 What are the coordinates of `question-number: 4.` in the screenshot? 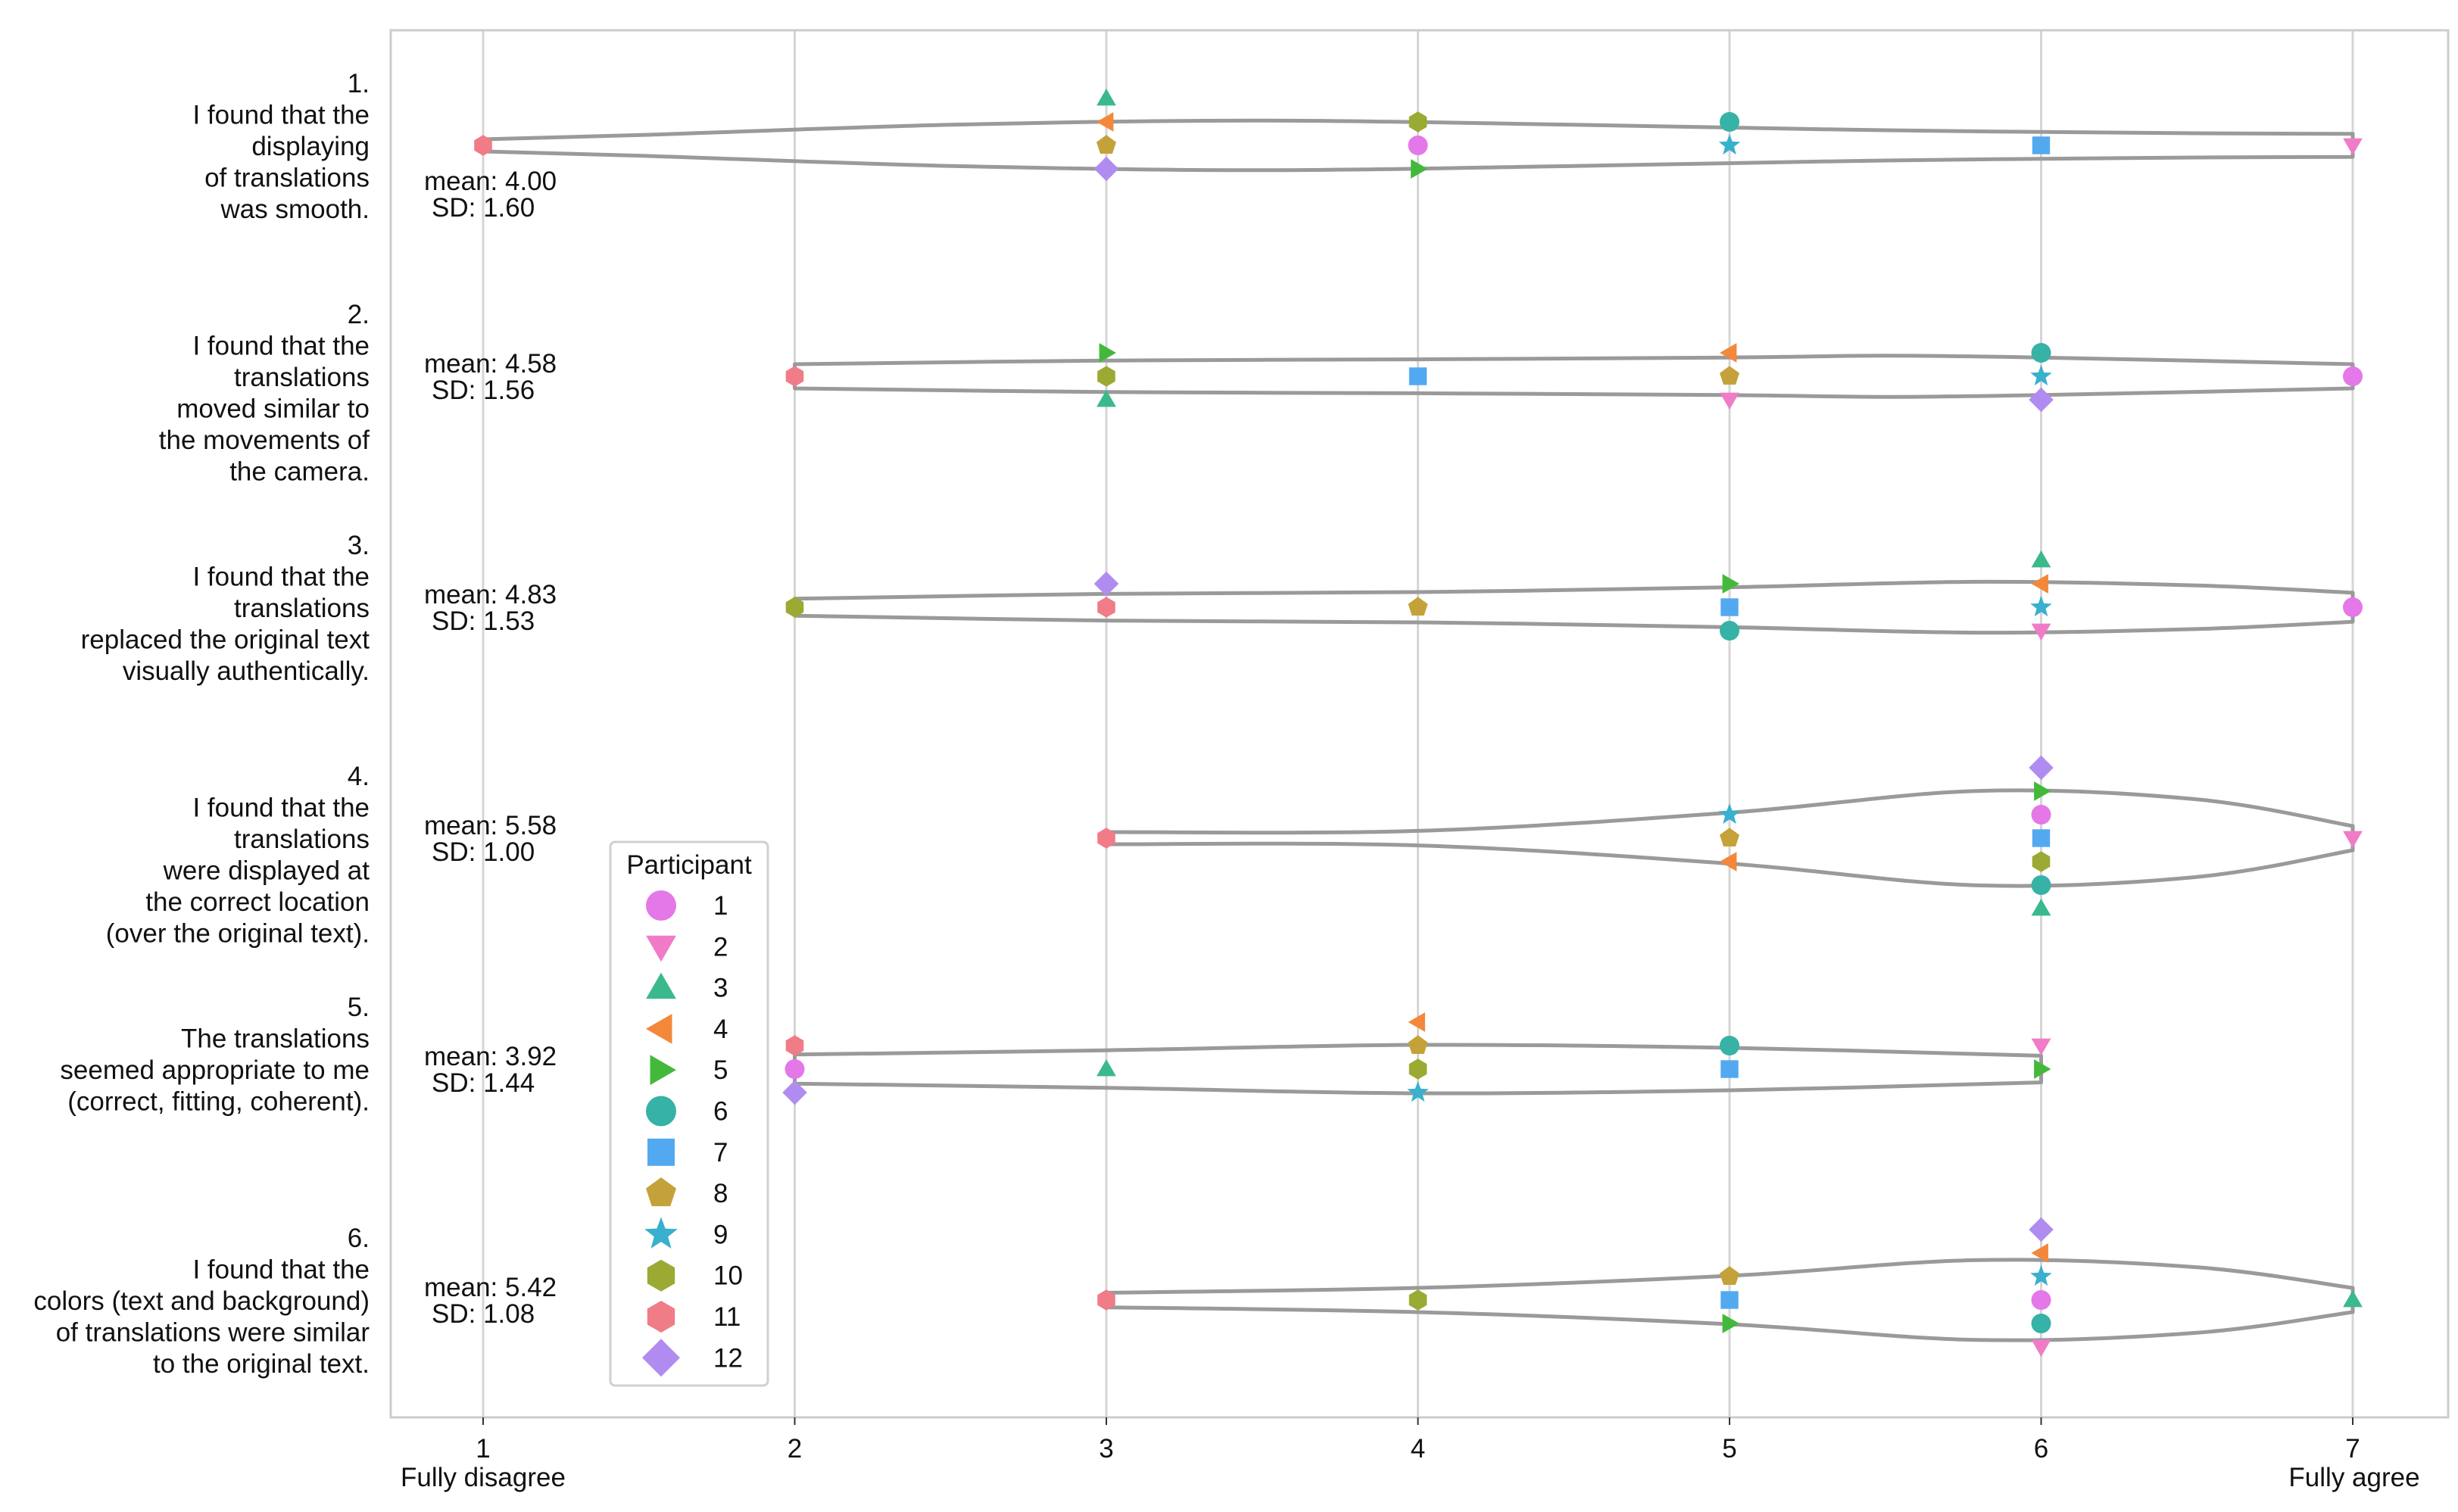 It's located at (359, 776).